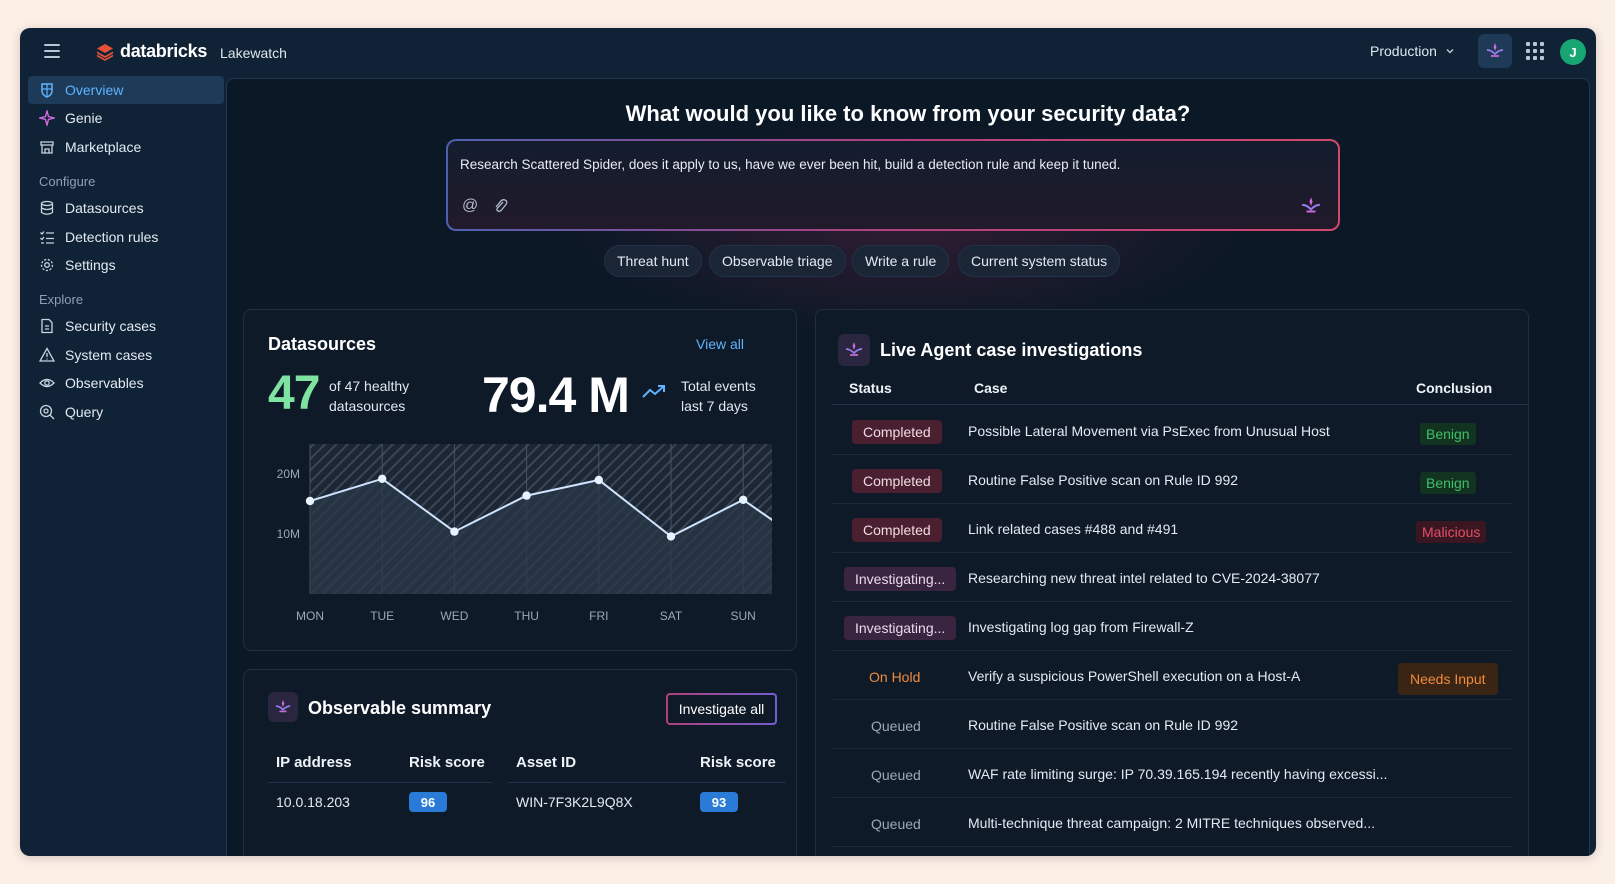  What do you see at coordinates (47, 118) in the screenshot?
I see `sparkle-icon` at bounding box center [47, 118].